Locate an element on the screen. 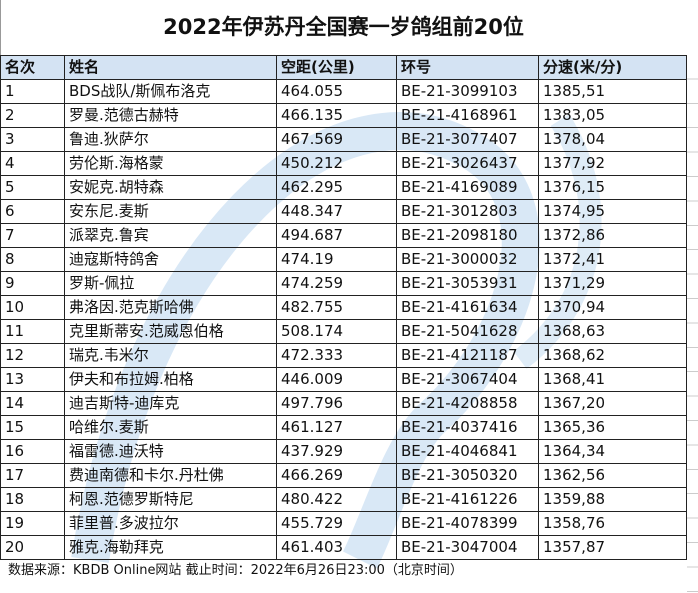 The height and width of the screenshot is (593, 698). cell-name: 雅克.海勒拜克 is located at coordinates (170, 547).